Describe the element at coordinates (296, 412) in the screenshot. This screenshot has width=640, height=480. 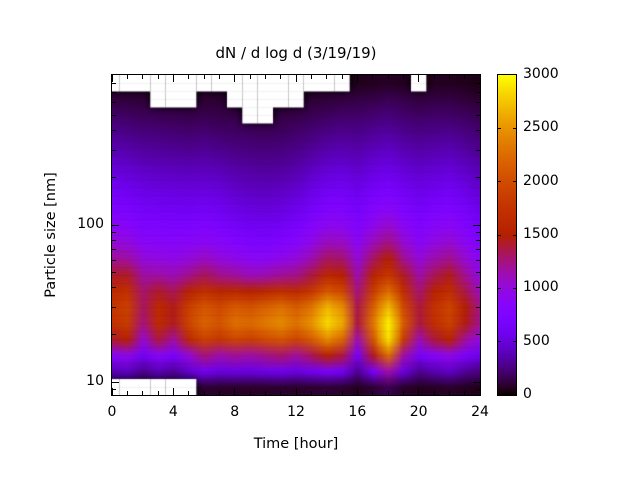
I see `x-tick-label: 12` at that location.